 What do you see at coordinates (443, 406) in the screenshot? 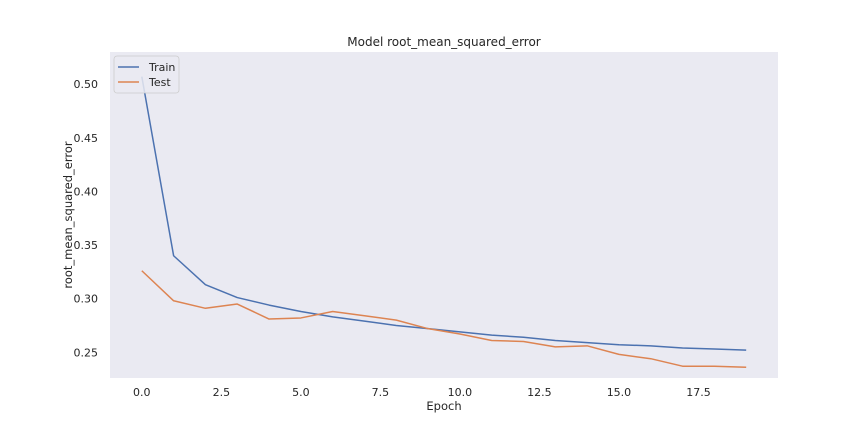
I see `x-axis-label: Epoch` at bounding box center [443, 406].